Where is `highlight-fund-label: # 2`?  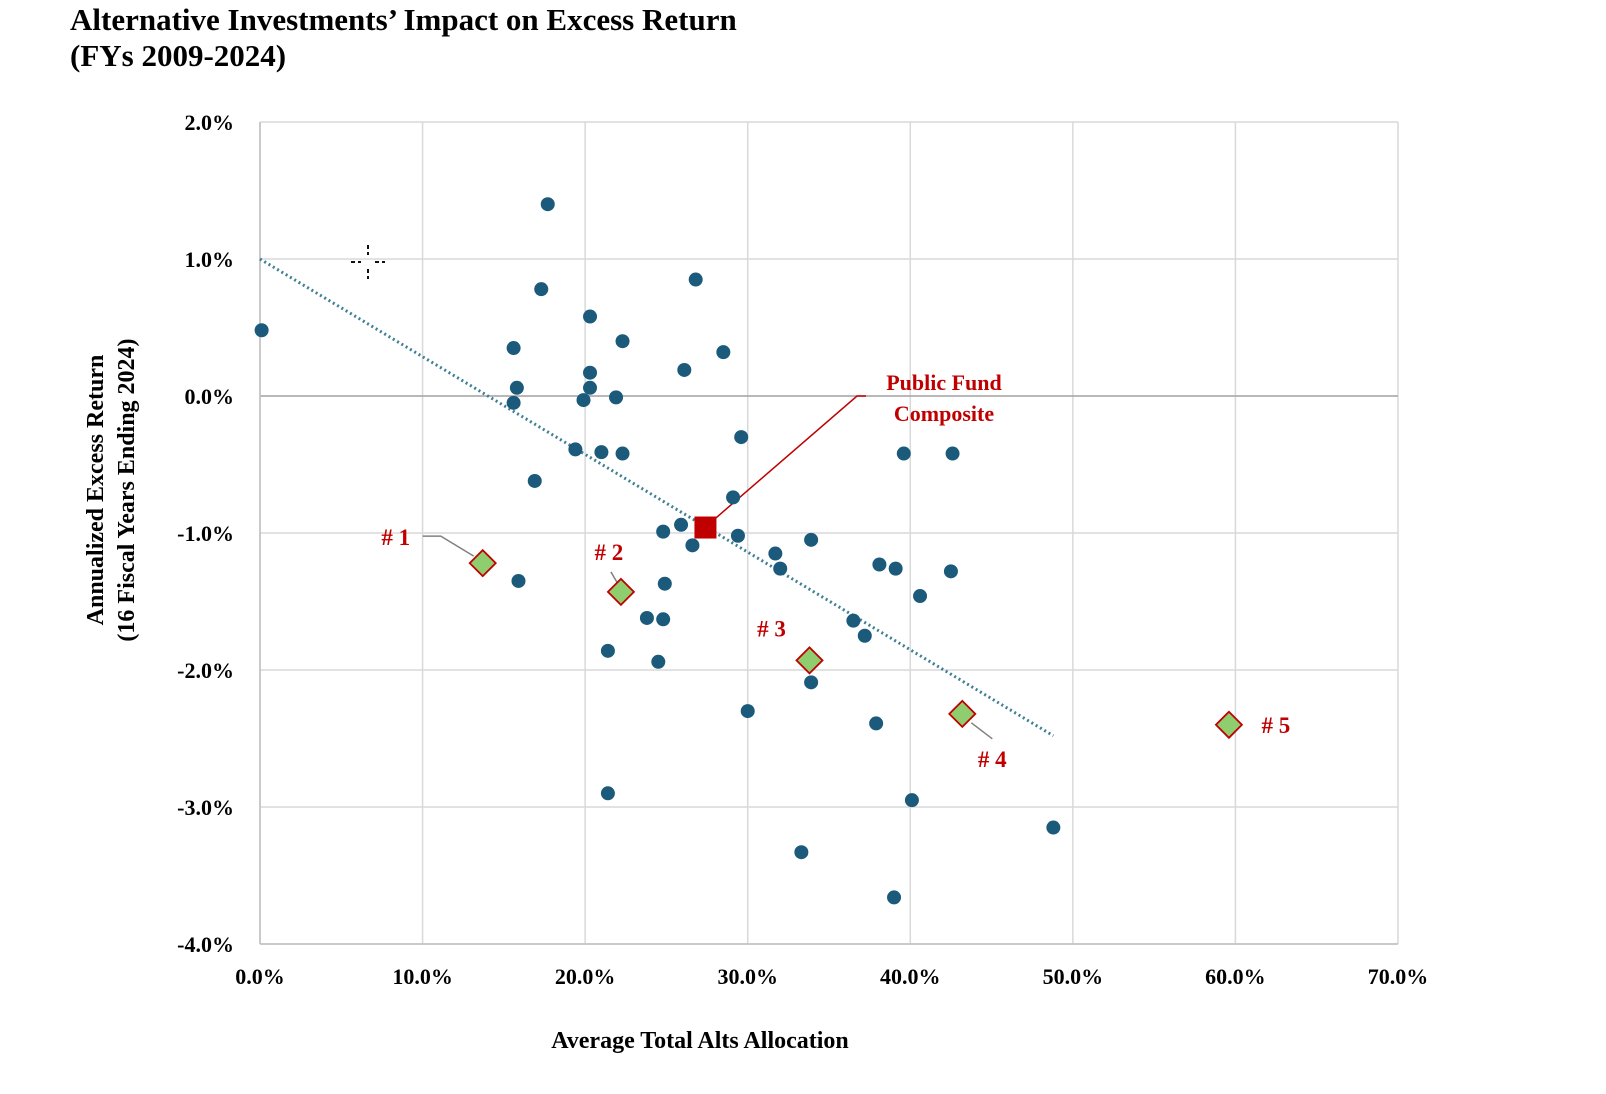
highlight-fund-label: # 2 is located at coordinates (609, 552).